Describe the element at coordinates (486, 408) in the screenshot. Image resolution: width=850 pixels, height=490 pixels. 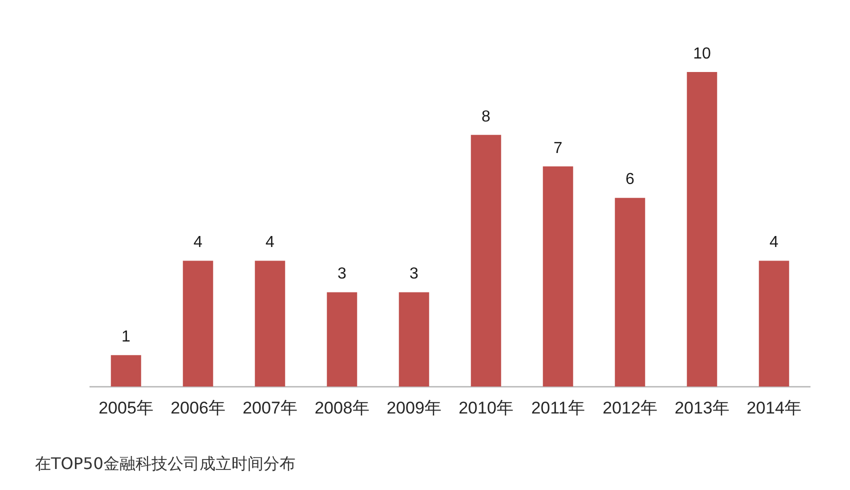
I see `x-tick-label: 2010年` at that location.